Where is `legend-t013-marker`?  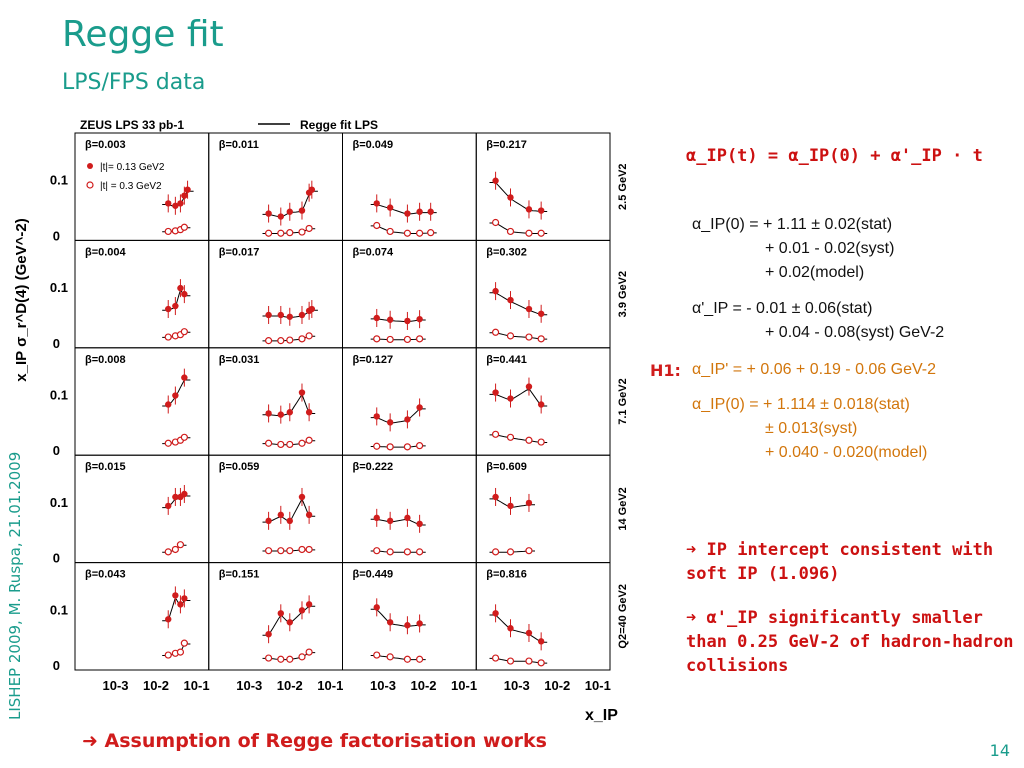 legend-t013-marker is located at coordinates (90, 166).